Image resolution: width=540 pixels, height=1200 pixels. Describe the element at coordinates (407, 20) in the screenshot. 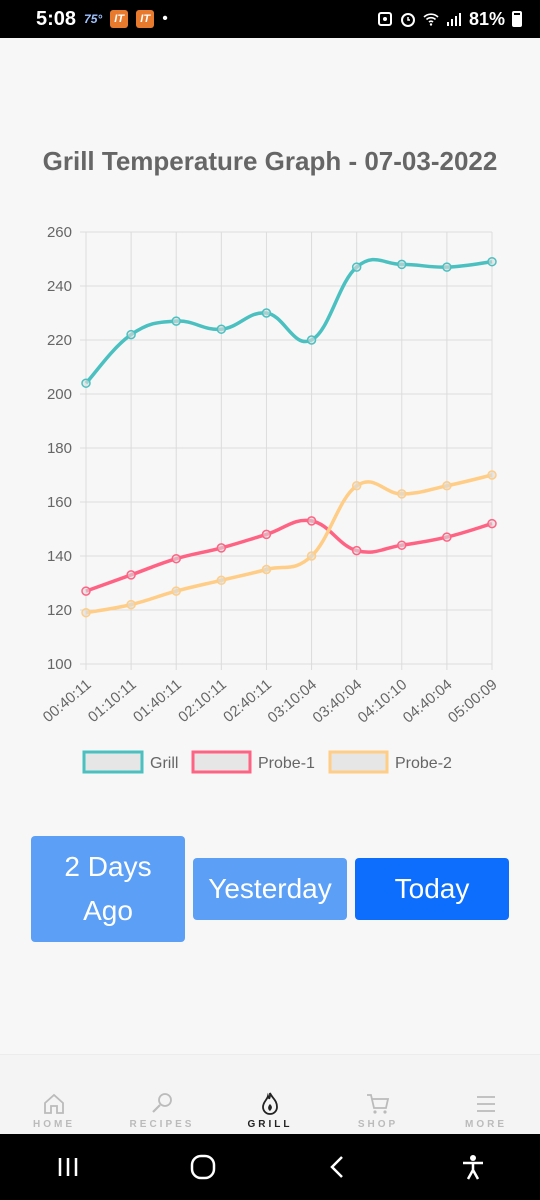

I see `alarm-icon` at that location.